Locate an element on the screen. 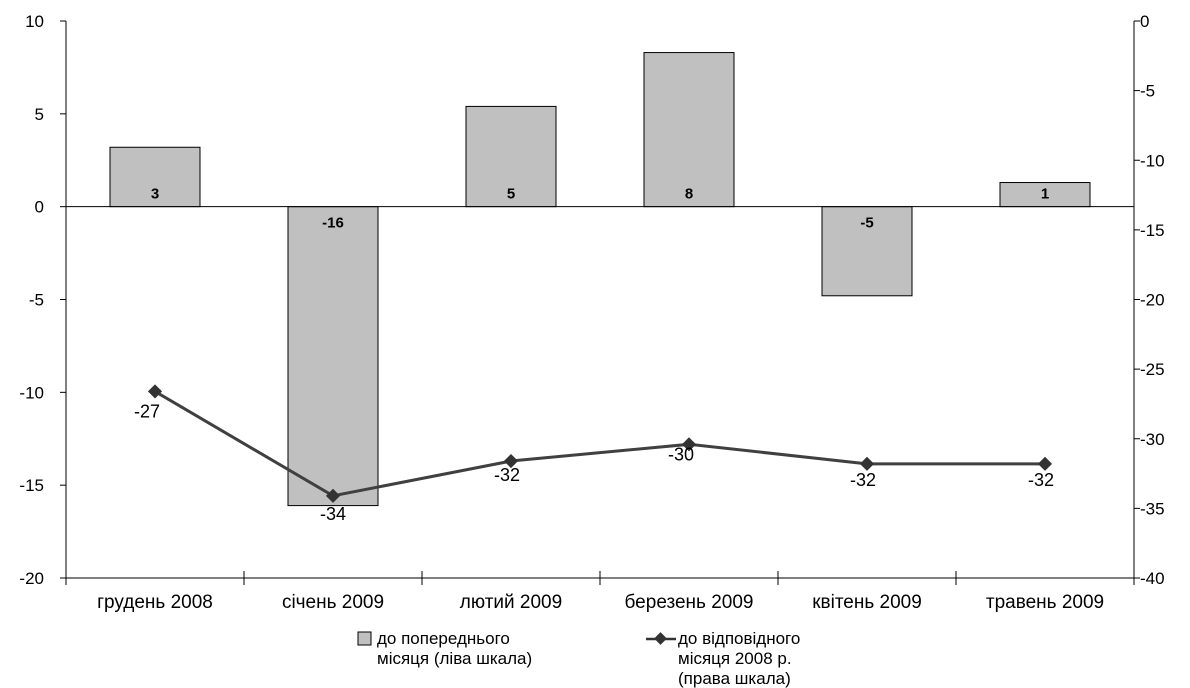  legend-line-label-line1: до відповідного is located at coordinates (739, 638).